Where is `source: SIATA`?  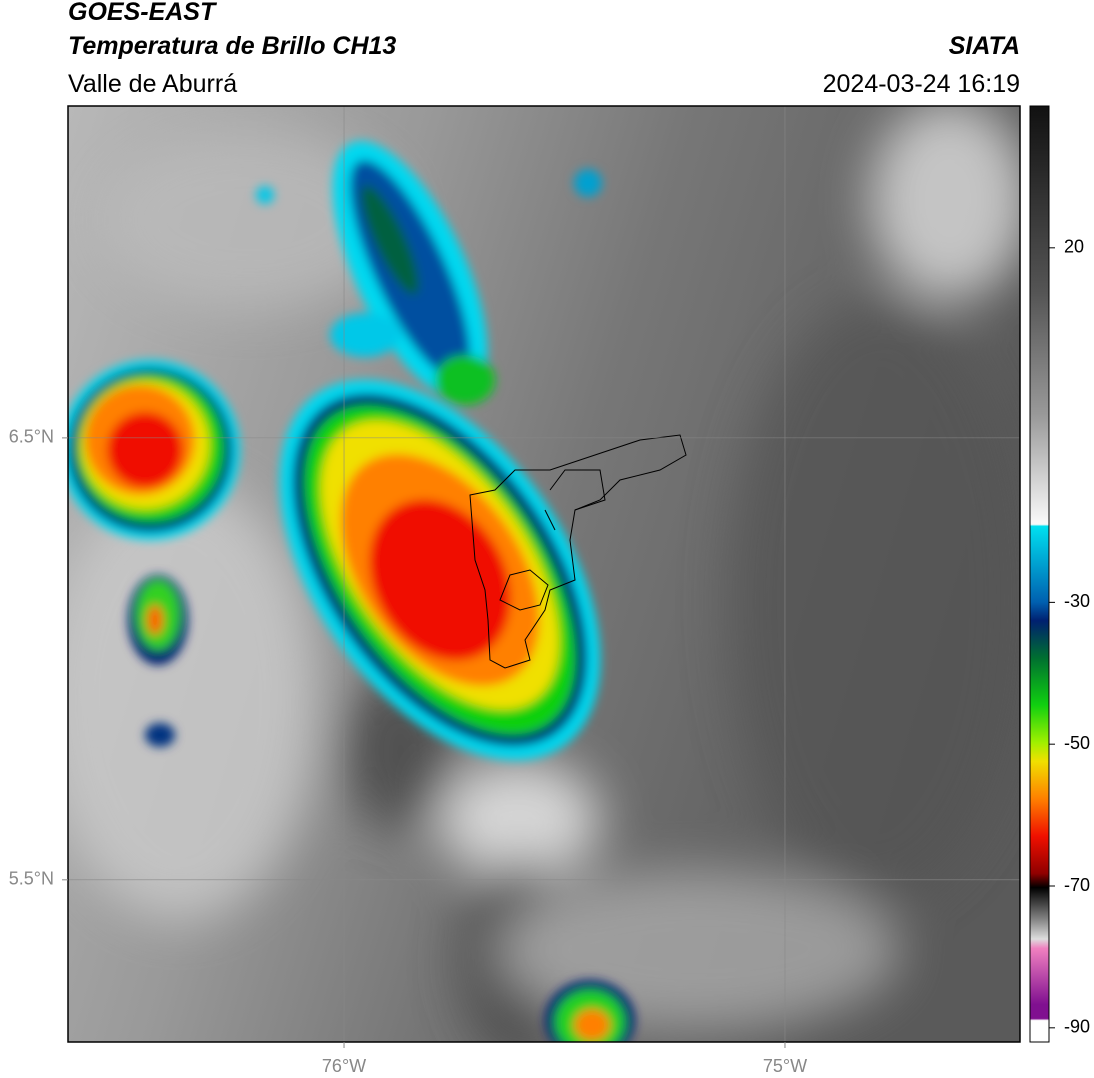 source: SIATA is located at coordinates (984, 46).